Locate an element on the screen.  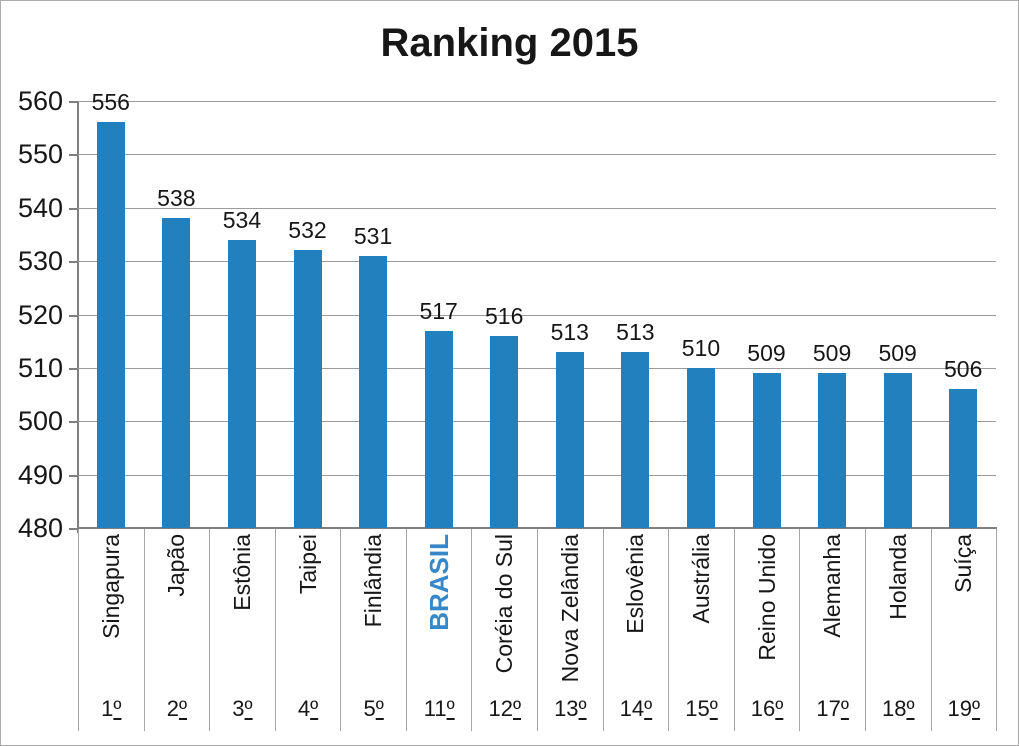
category-cell: Alemanha 17 º is located at coordinates (833, 630).